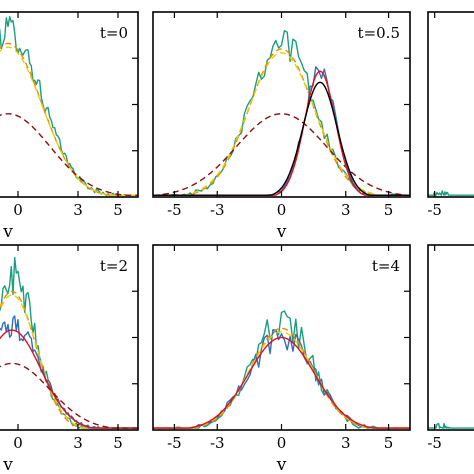  Describe the element at coordinates (114, 33) in the screenshot. I see `time-annotation: t=0` at that location.